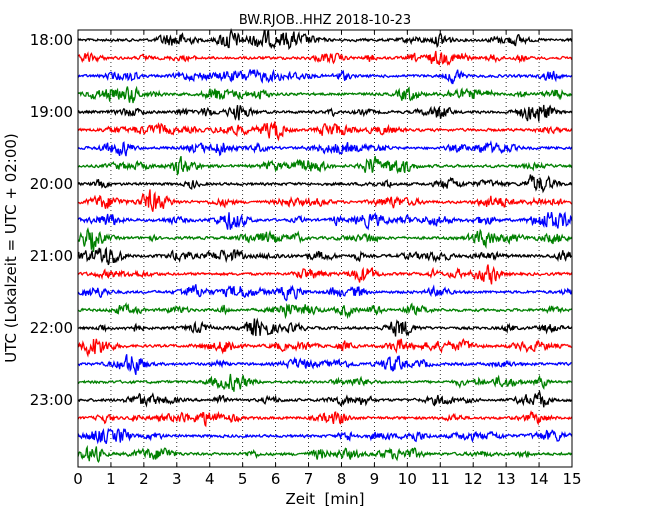 The image size is (650, 520). Describe the element at coordinates (309, 479) in the screenshot. I see `x-tick-label-7: 7` at that location.